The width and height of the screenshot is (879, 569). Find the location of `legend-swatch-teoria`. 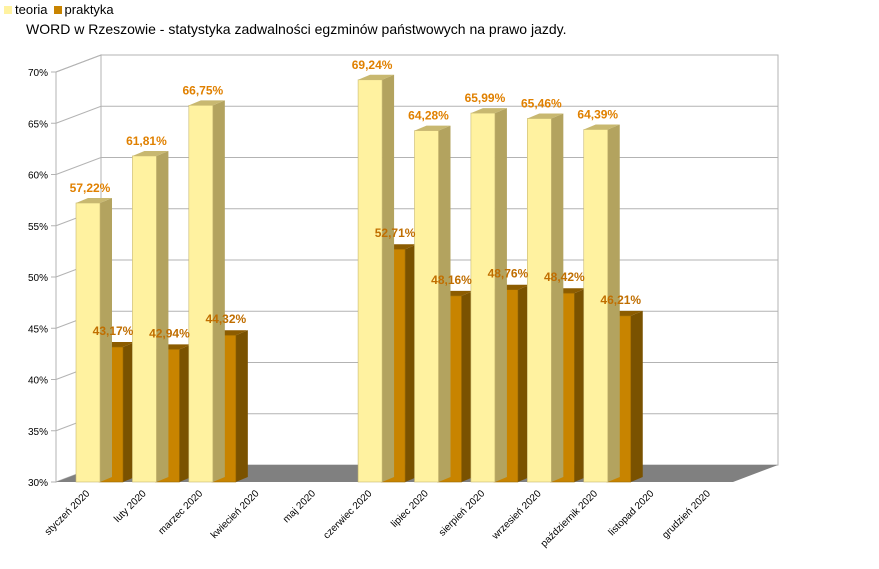

legend-swatch-teoria is located at coordinates (8, 9).